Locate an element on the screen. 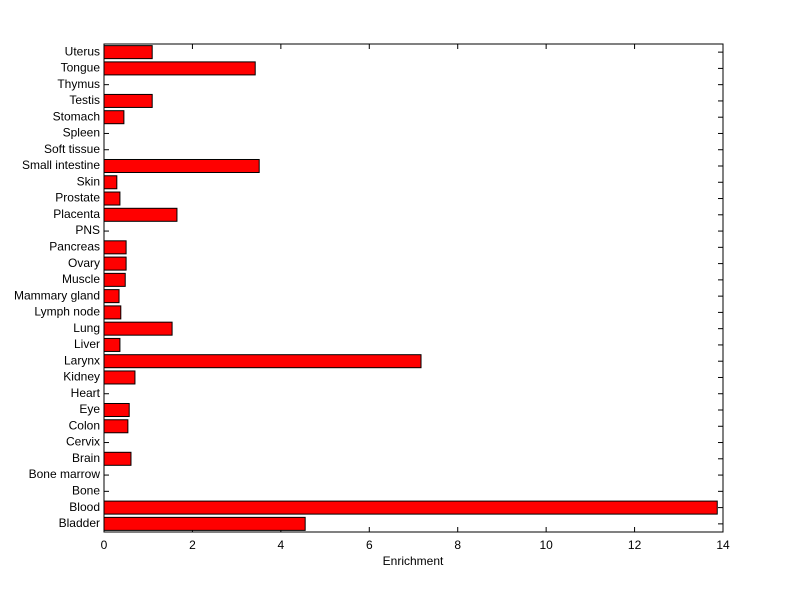  y-tick-label: Heart is located at coordinates (86, 393).